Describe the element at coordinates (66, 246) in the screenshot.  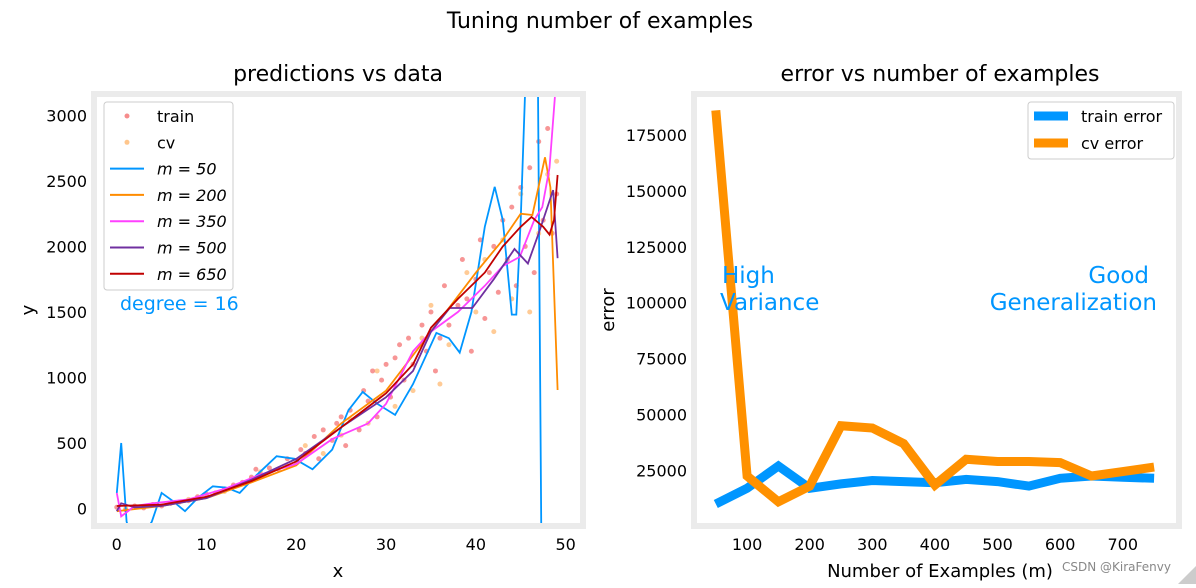
I see `y-tick-label: 2000` at that location.